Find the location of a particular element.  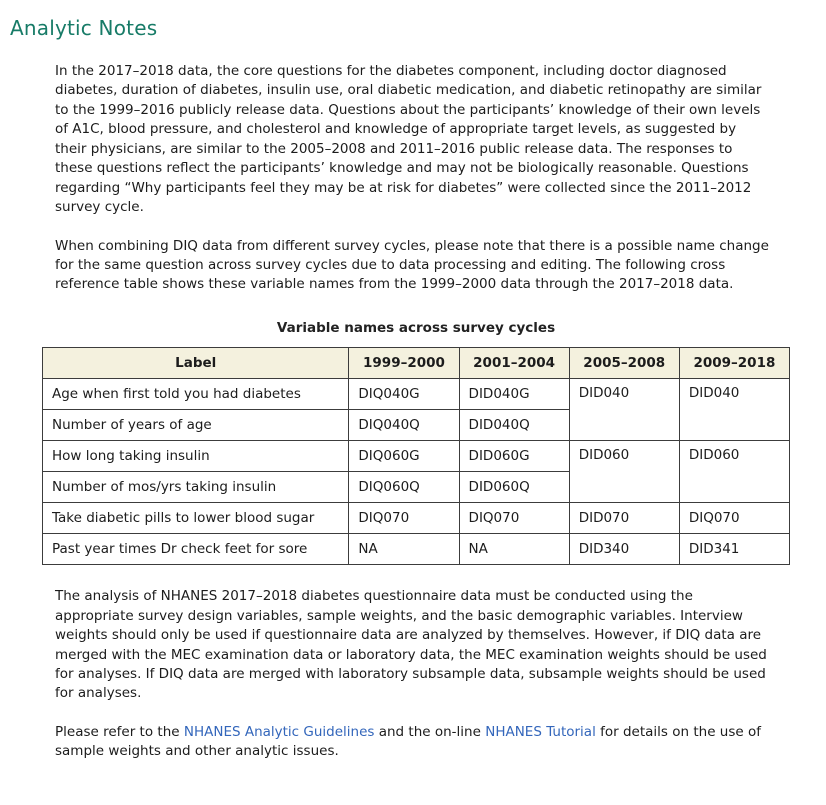

cell-2005: DID060 is located at coordinates (624, 472).